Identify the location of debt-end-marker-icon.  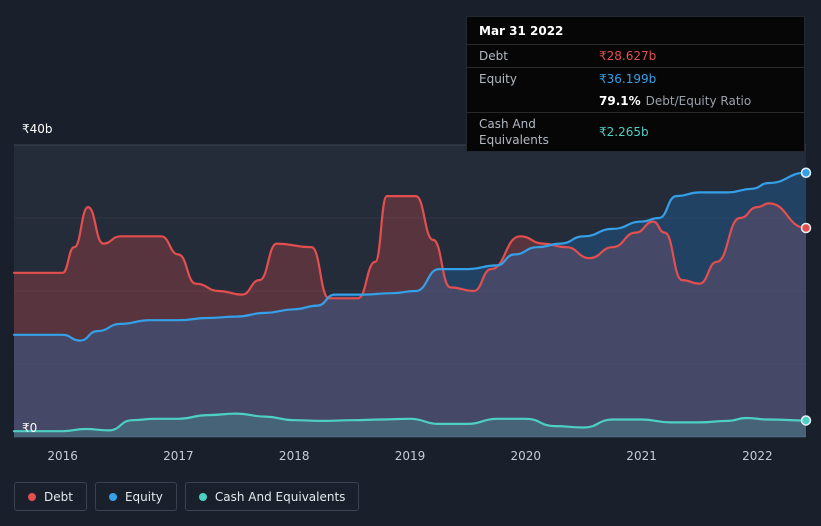
(806, 228).